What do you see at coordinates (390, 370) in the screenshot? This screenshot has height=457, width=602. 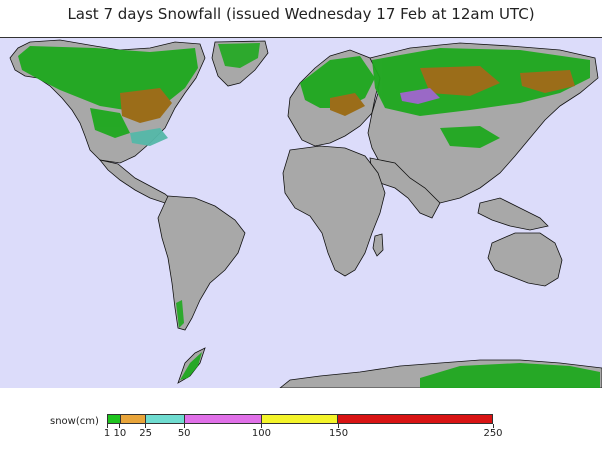 I see `snowfall-overlay-antarctica` at bounding box center [390, 370].